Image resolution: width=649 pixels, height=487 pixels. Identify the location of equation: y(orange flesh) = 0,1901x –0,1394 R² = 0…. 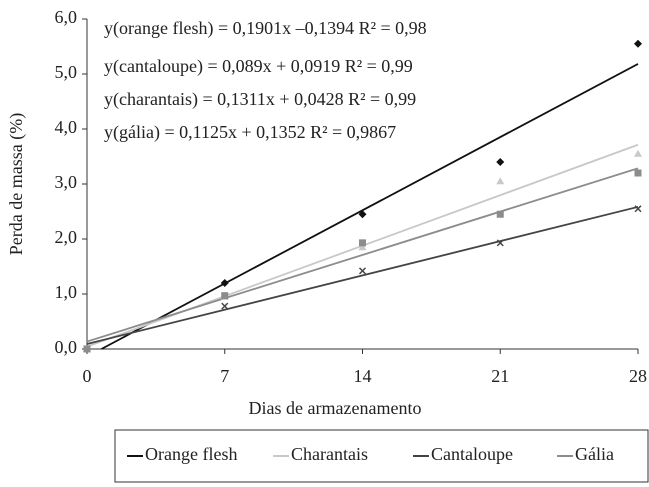
(265, 28).